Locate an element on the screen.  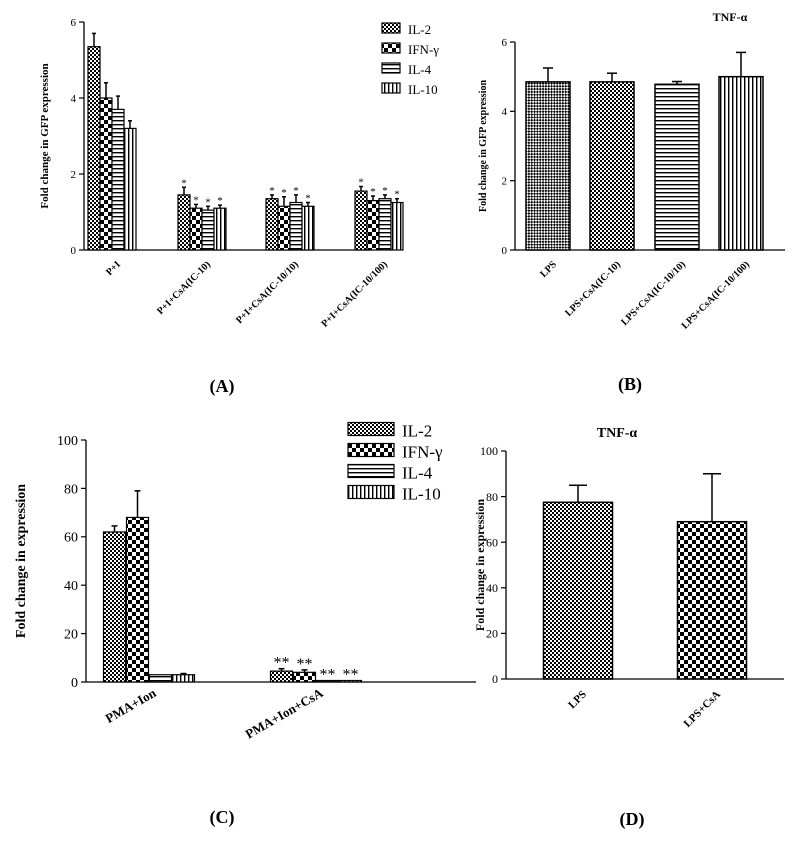
panel-d-ytick-label: 0 is located at coordinates (495, 679).